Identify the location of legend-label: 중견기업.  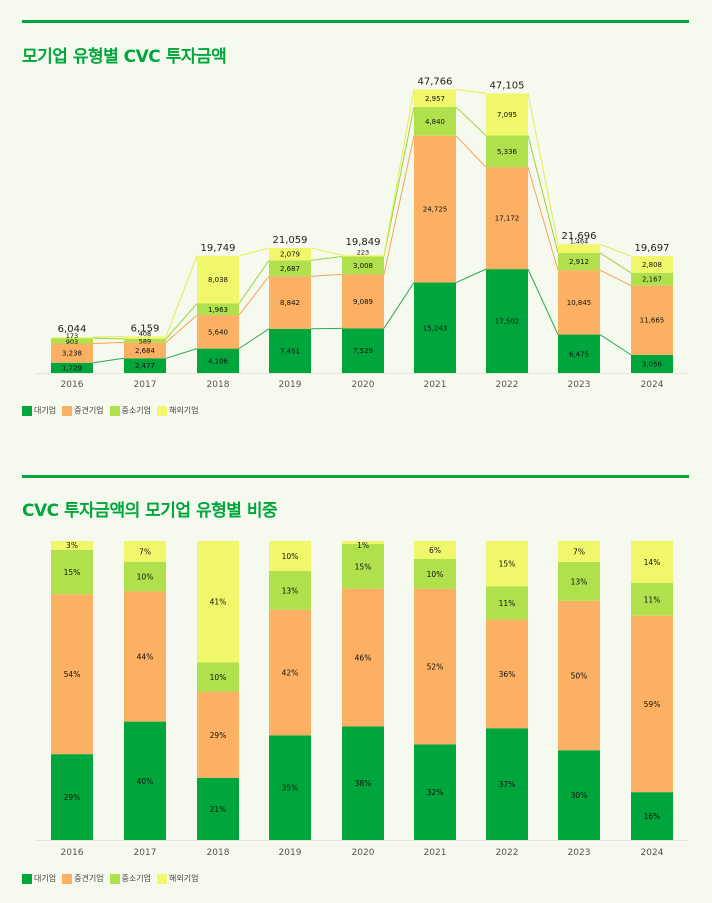
(89, 410).